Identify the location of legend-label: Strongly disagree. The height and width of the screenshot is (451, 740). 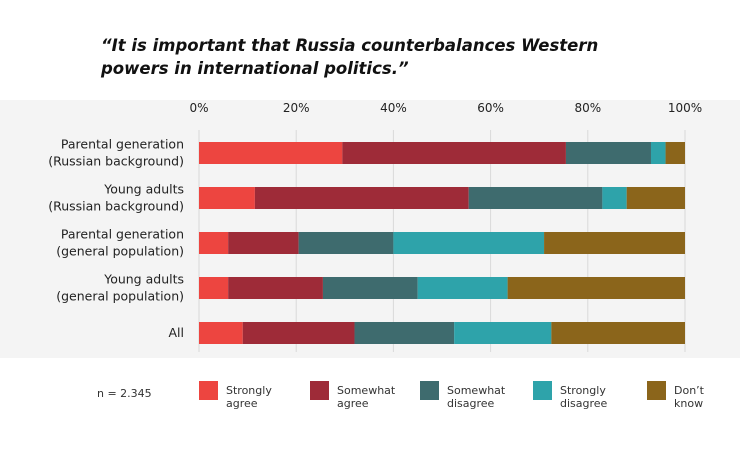
(584, 397).